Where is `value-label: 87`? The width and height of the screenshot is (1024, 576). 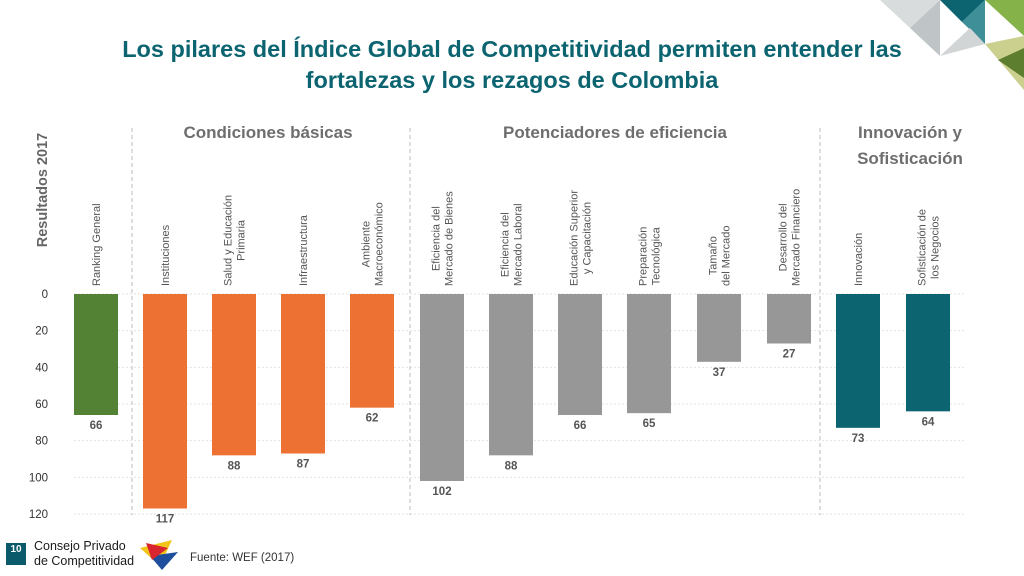 value-label: 87 is located at coordinates (303, 465).